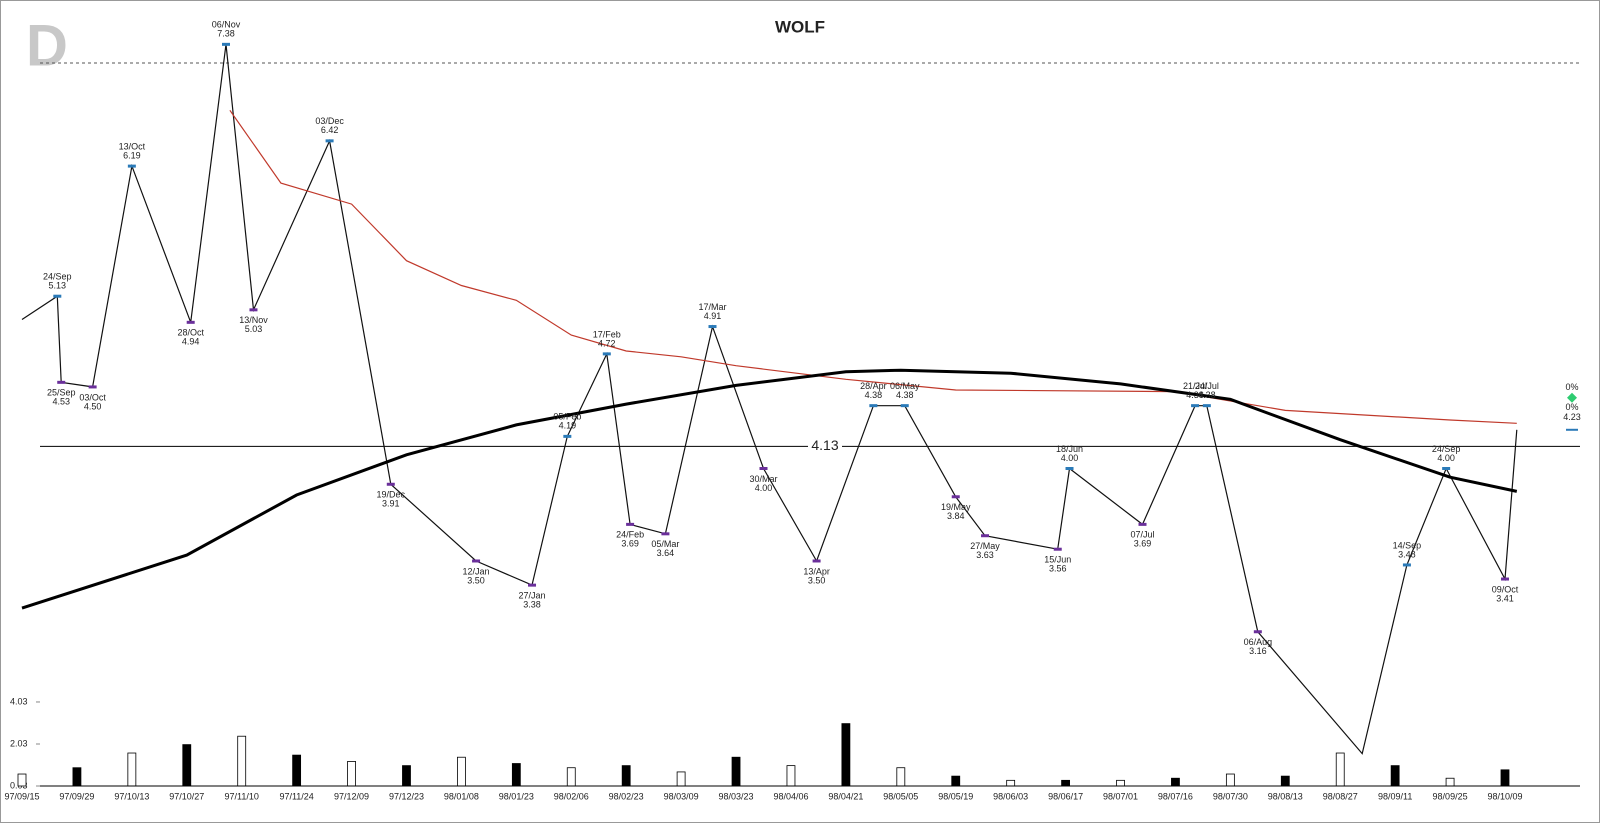 This screenshot has height=823, width=1600. What do you see at coordinates (226, 25) in the screenshot?
I see `pivot-date: 06/Nov` at bounding box center [226, 25].